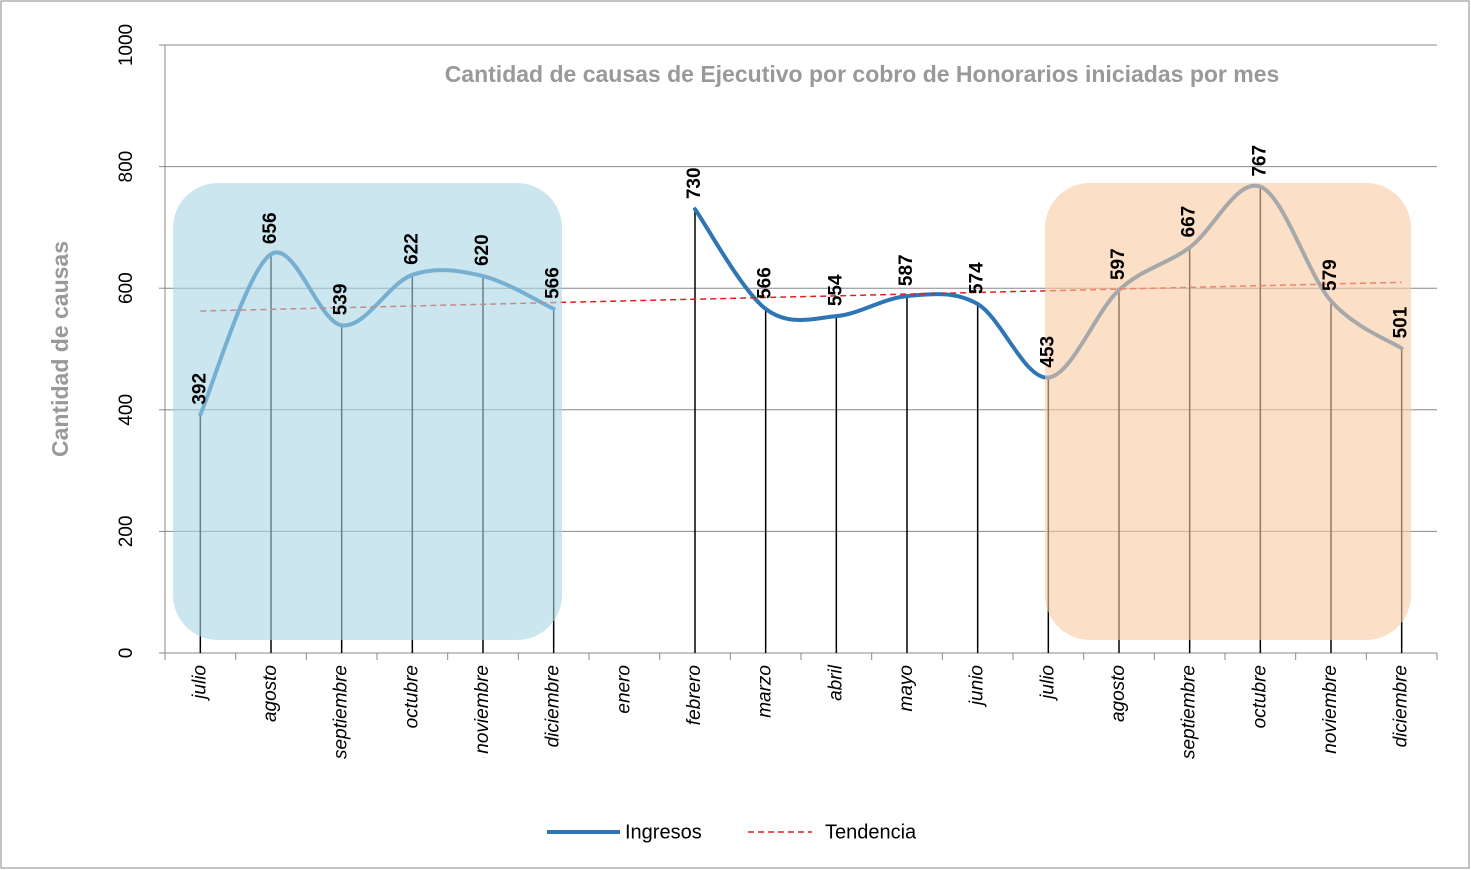 Image resolution: width=1471 pixels, height=870 pixels. Describe the element at coordinates (694, 183) in the screenshot. I see `data-label: 730` at that location.